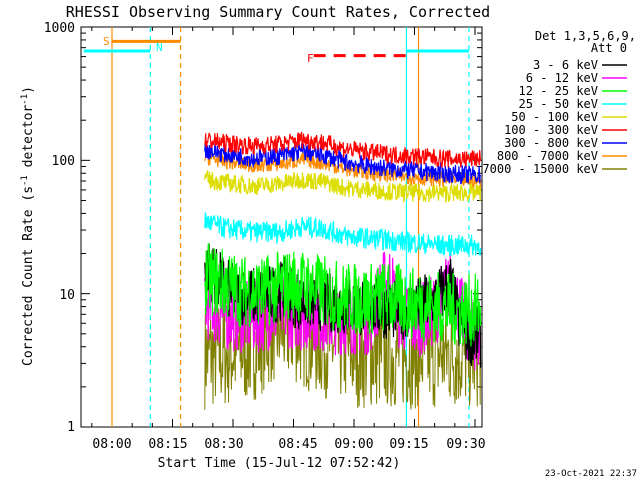  Describe the element at coordinates (223, 444) in the screenshot. I see `x-tick-label-0830: 08:30` at that location.